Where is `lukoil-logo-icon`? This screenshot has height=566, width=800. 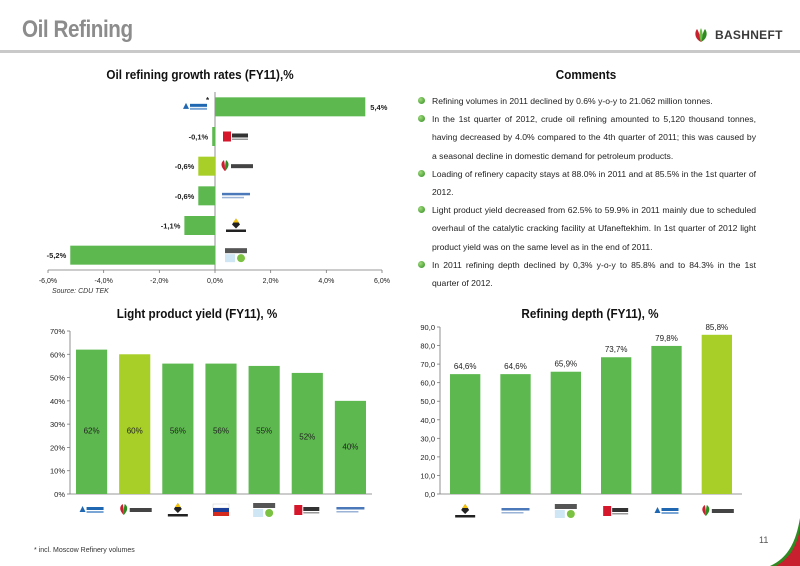 lukoil-logo-icon is located at coordinates (235, 136).